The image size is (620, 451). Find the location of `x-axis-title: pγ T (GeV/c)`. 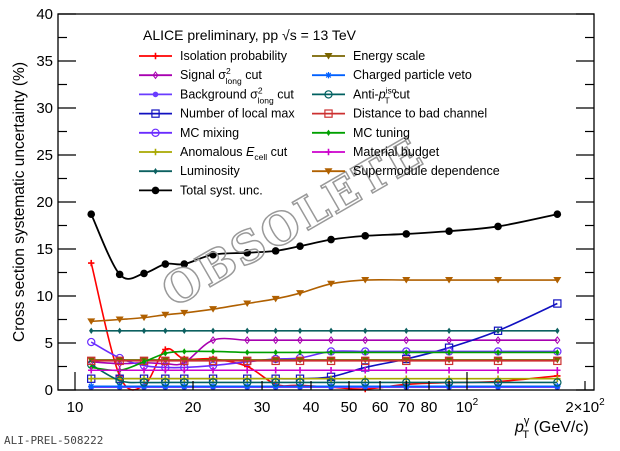

x-axis-title: pγ T (GeV/c) is located at coordinates (551, 428).